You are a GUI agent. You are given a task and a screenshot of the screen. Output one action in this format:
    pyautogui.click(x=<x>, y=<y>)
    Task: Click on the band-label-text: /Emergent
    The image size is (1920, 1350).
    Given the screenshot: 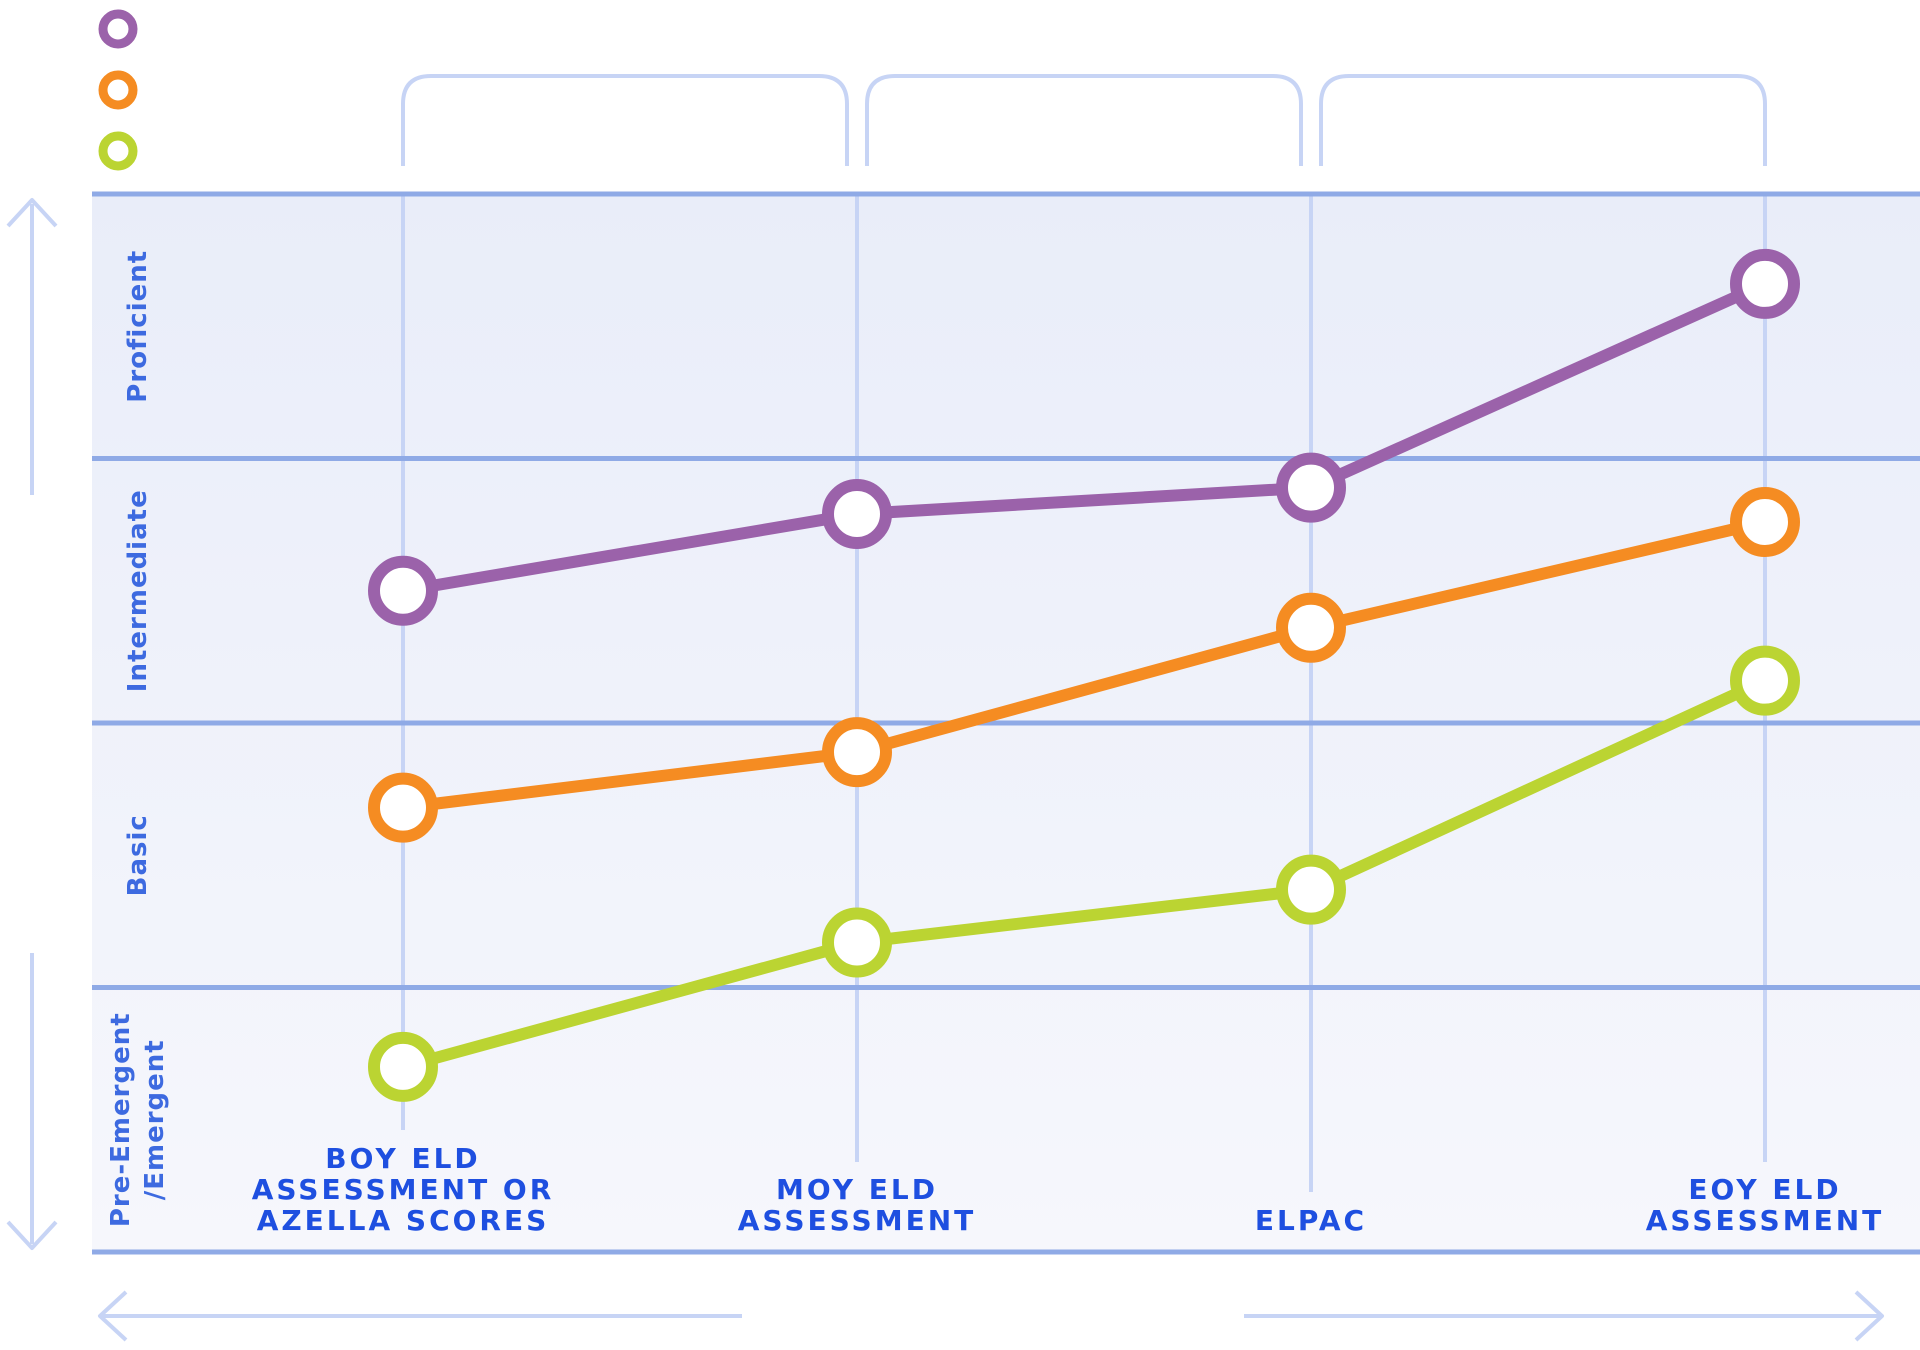 What is the action you would take?
    pyautogui.click(x=155, y=1119)
    